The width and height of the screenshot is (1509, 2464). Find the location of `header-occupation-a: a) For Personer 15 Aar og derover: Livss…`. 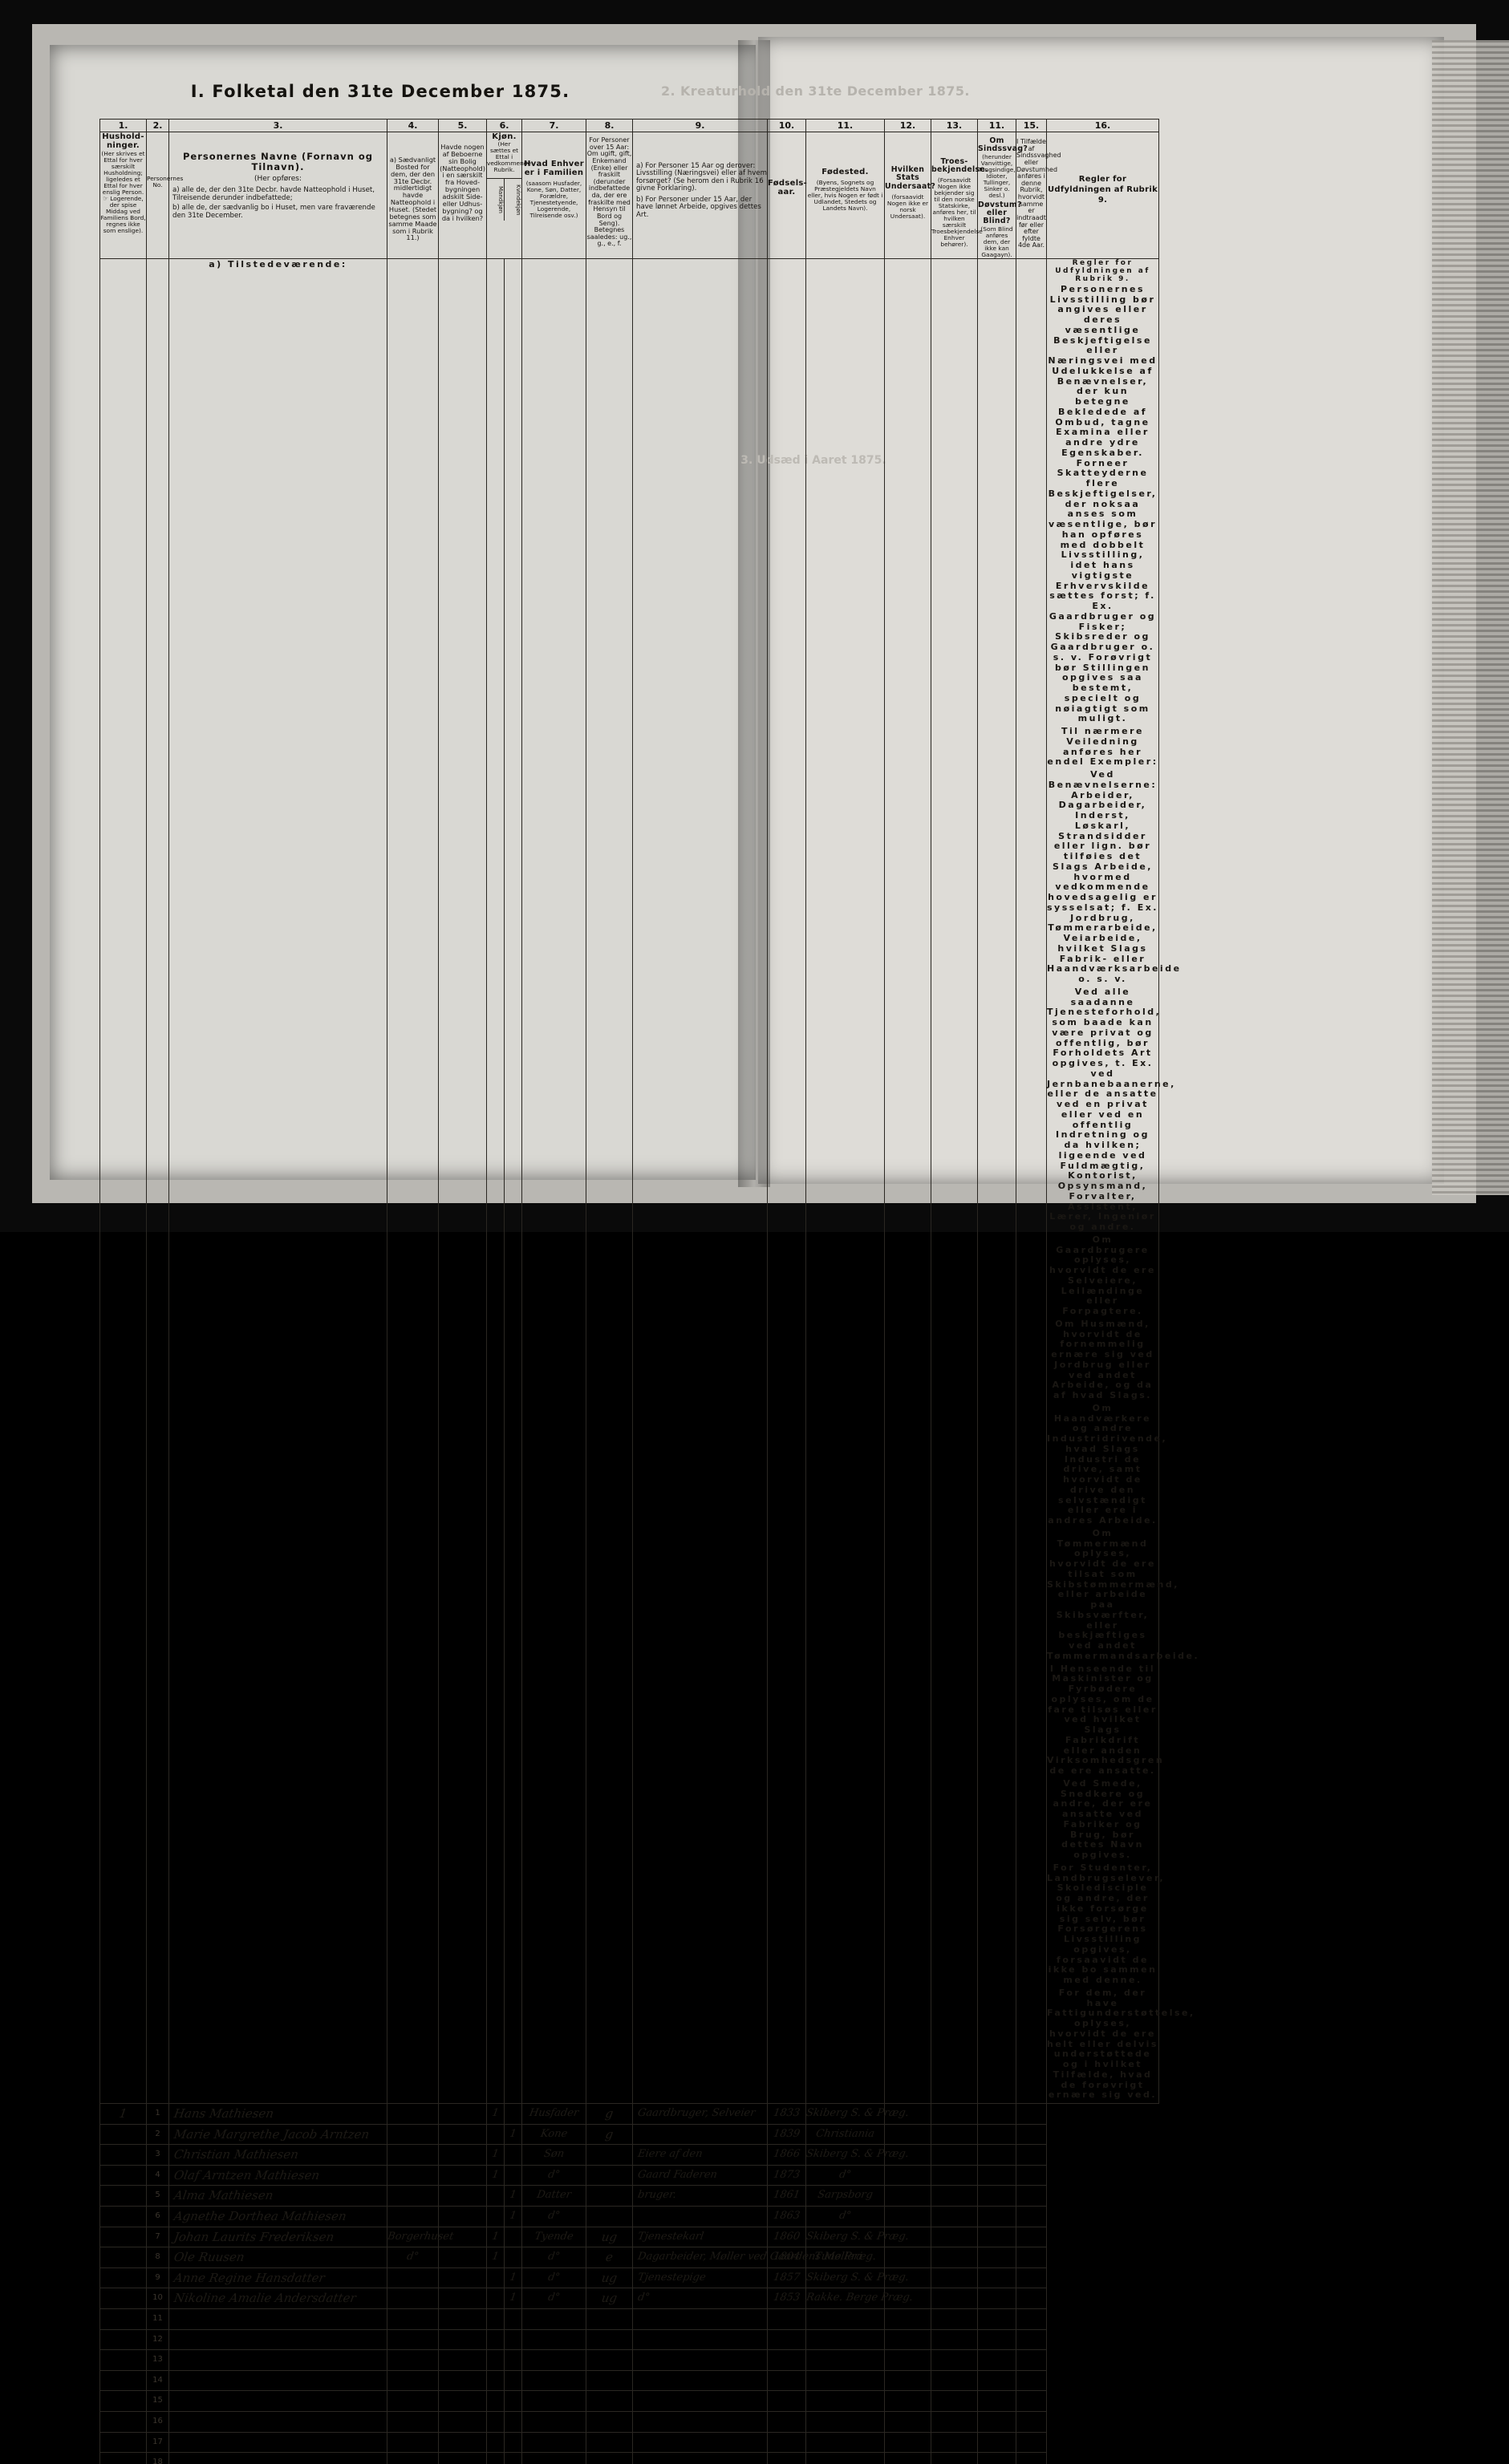

header-occupation-a: a) For Personer 15 Aar og derover: Livss… is located at coordinates (701, 177).